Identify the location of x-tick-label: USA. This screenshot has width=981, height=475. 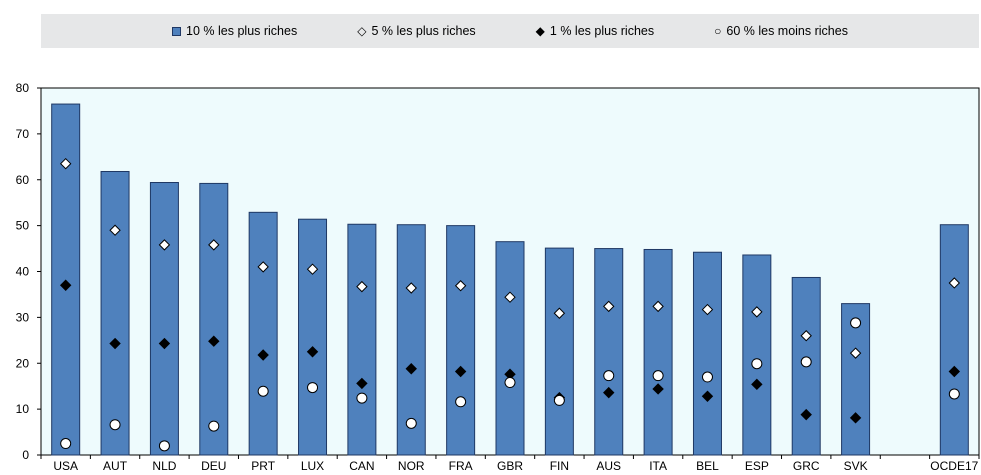
(65, 466).